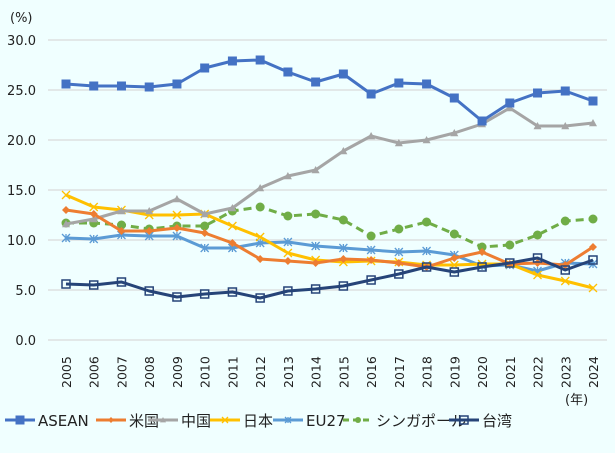  Describe the element at coordinates (94, 372) in the screenshot. I see `x-tick-label: 2006` at that location.